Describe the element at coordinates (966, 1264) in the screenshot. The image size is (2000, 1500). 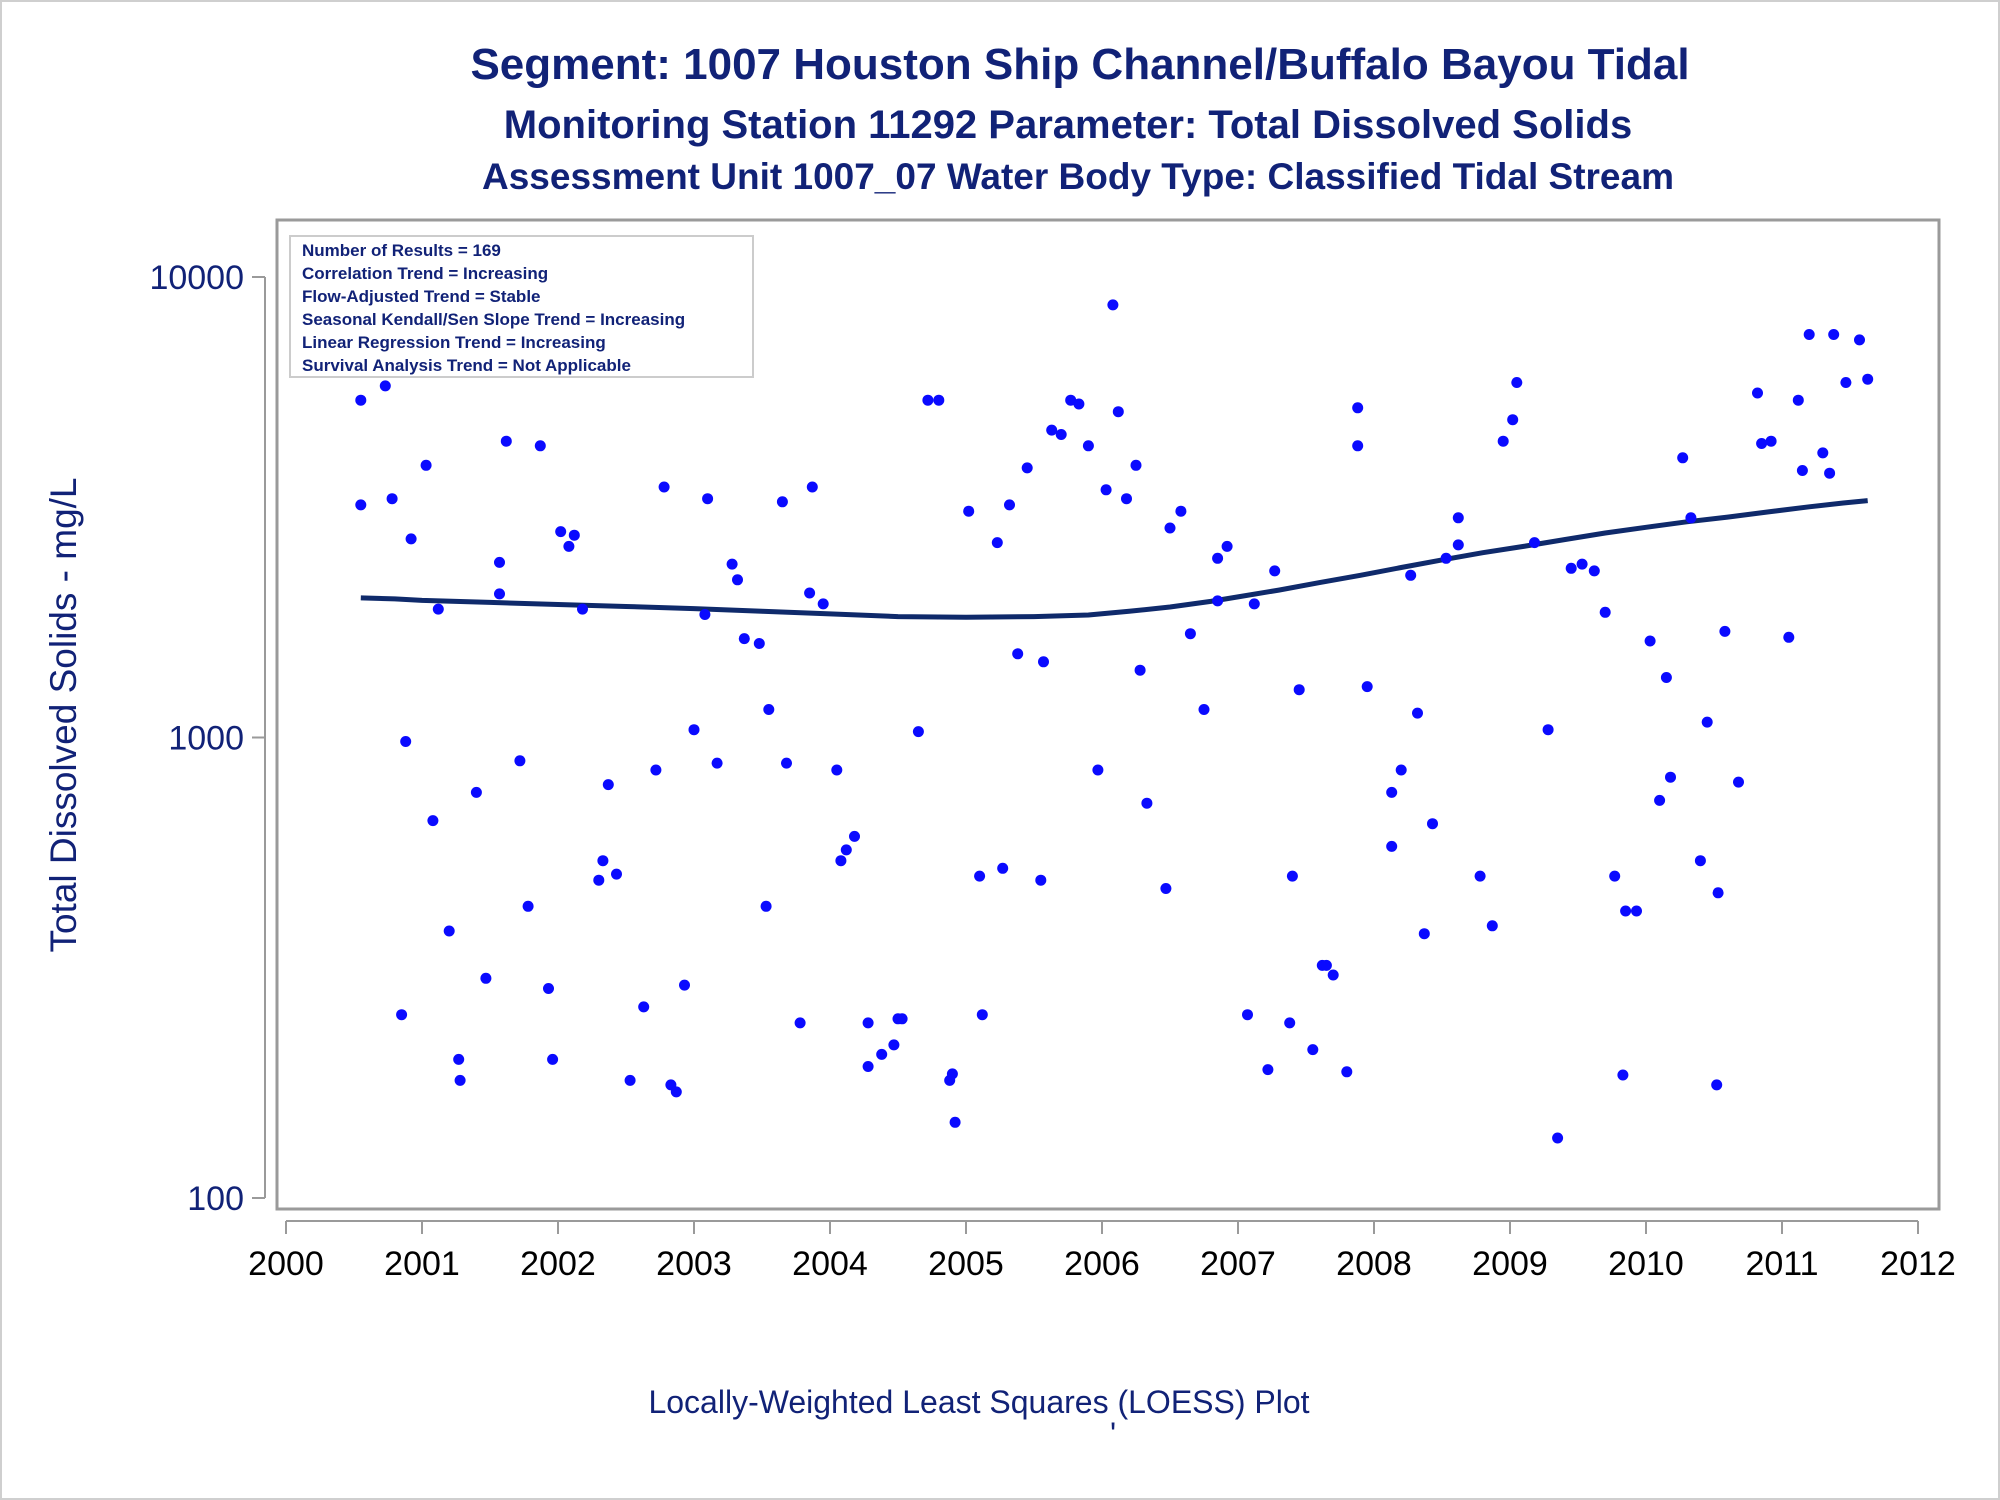
I see `x-tick-label: 2005` at that location.